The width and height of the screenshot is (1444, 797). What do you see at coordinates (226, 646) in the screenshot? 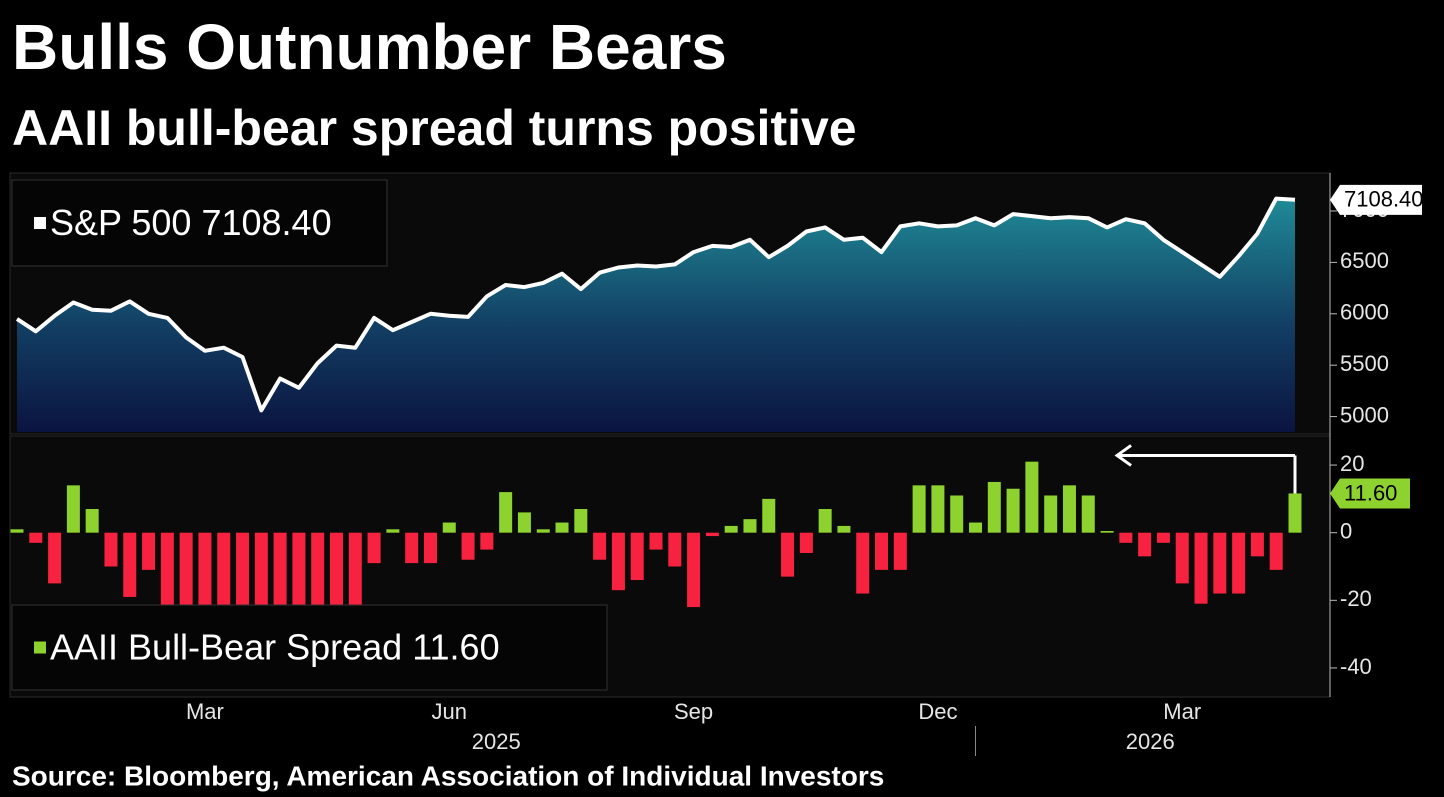
I see `legend-name: AAII Bull-Bear Spread` at bounding box center [226, 646].